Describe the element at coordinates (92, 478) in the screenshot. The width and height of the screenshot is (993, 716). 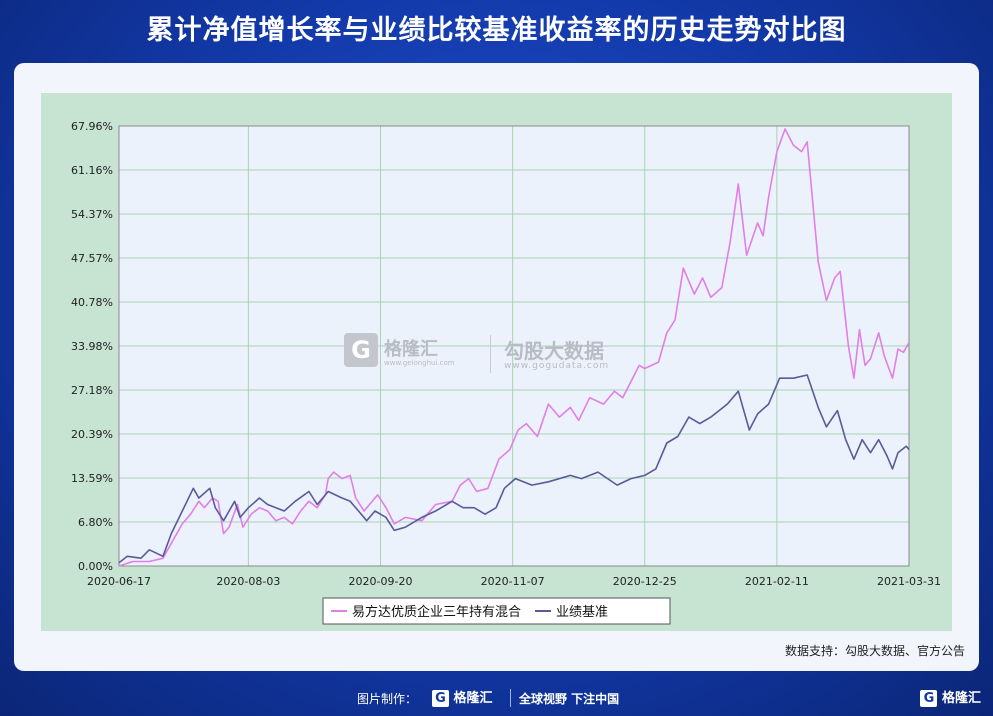
I see `y-tick-label: 13.59%` at that location.